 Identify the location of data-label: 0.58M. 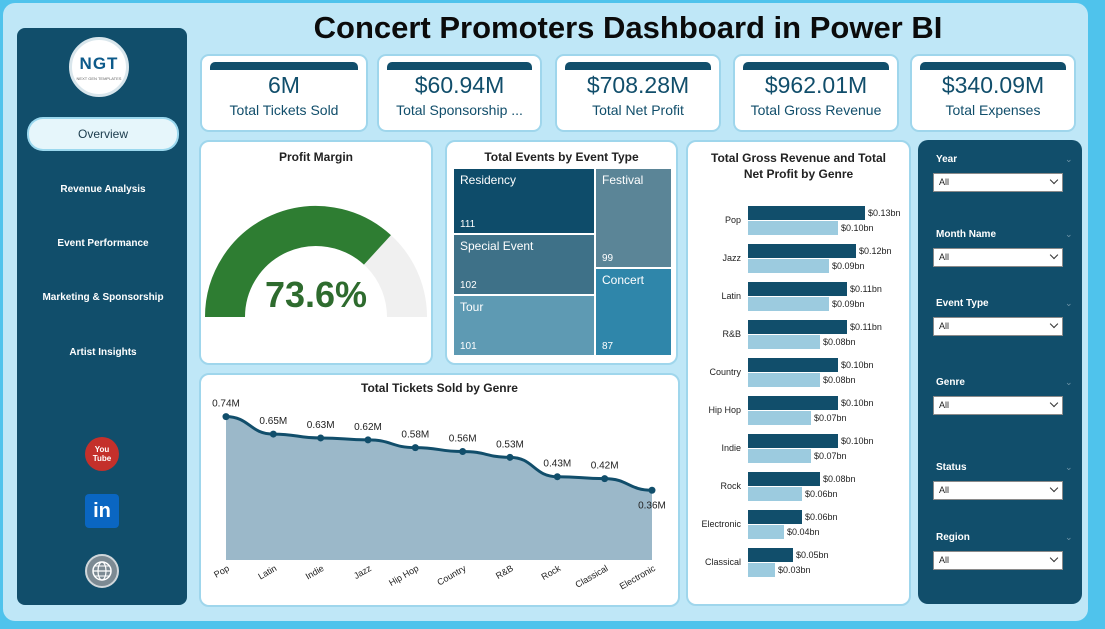
(415, 435).